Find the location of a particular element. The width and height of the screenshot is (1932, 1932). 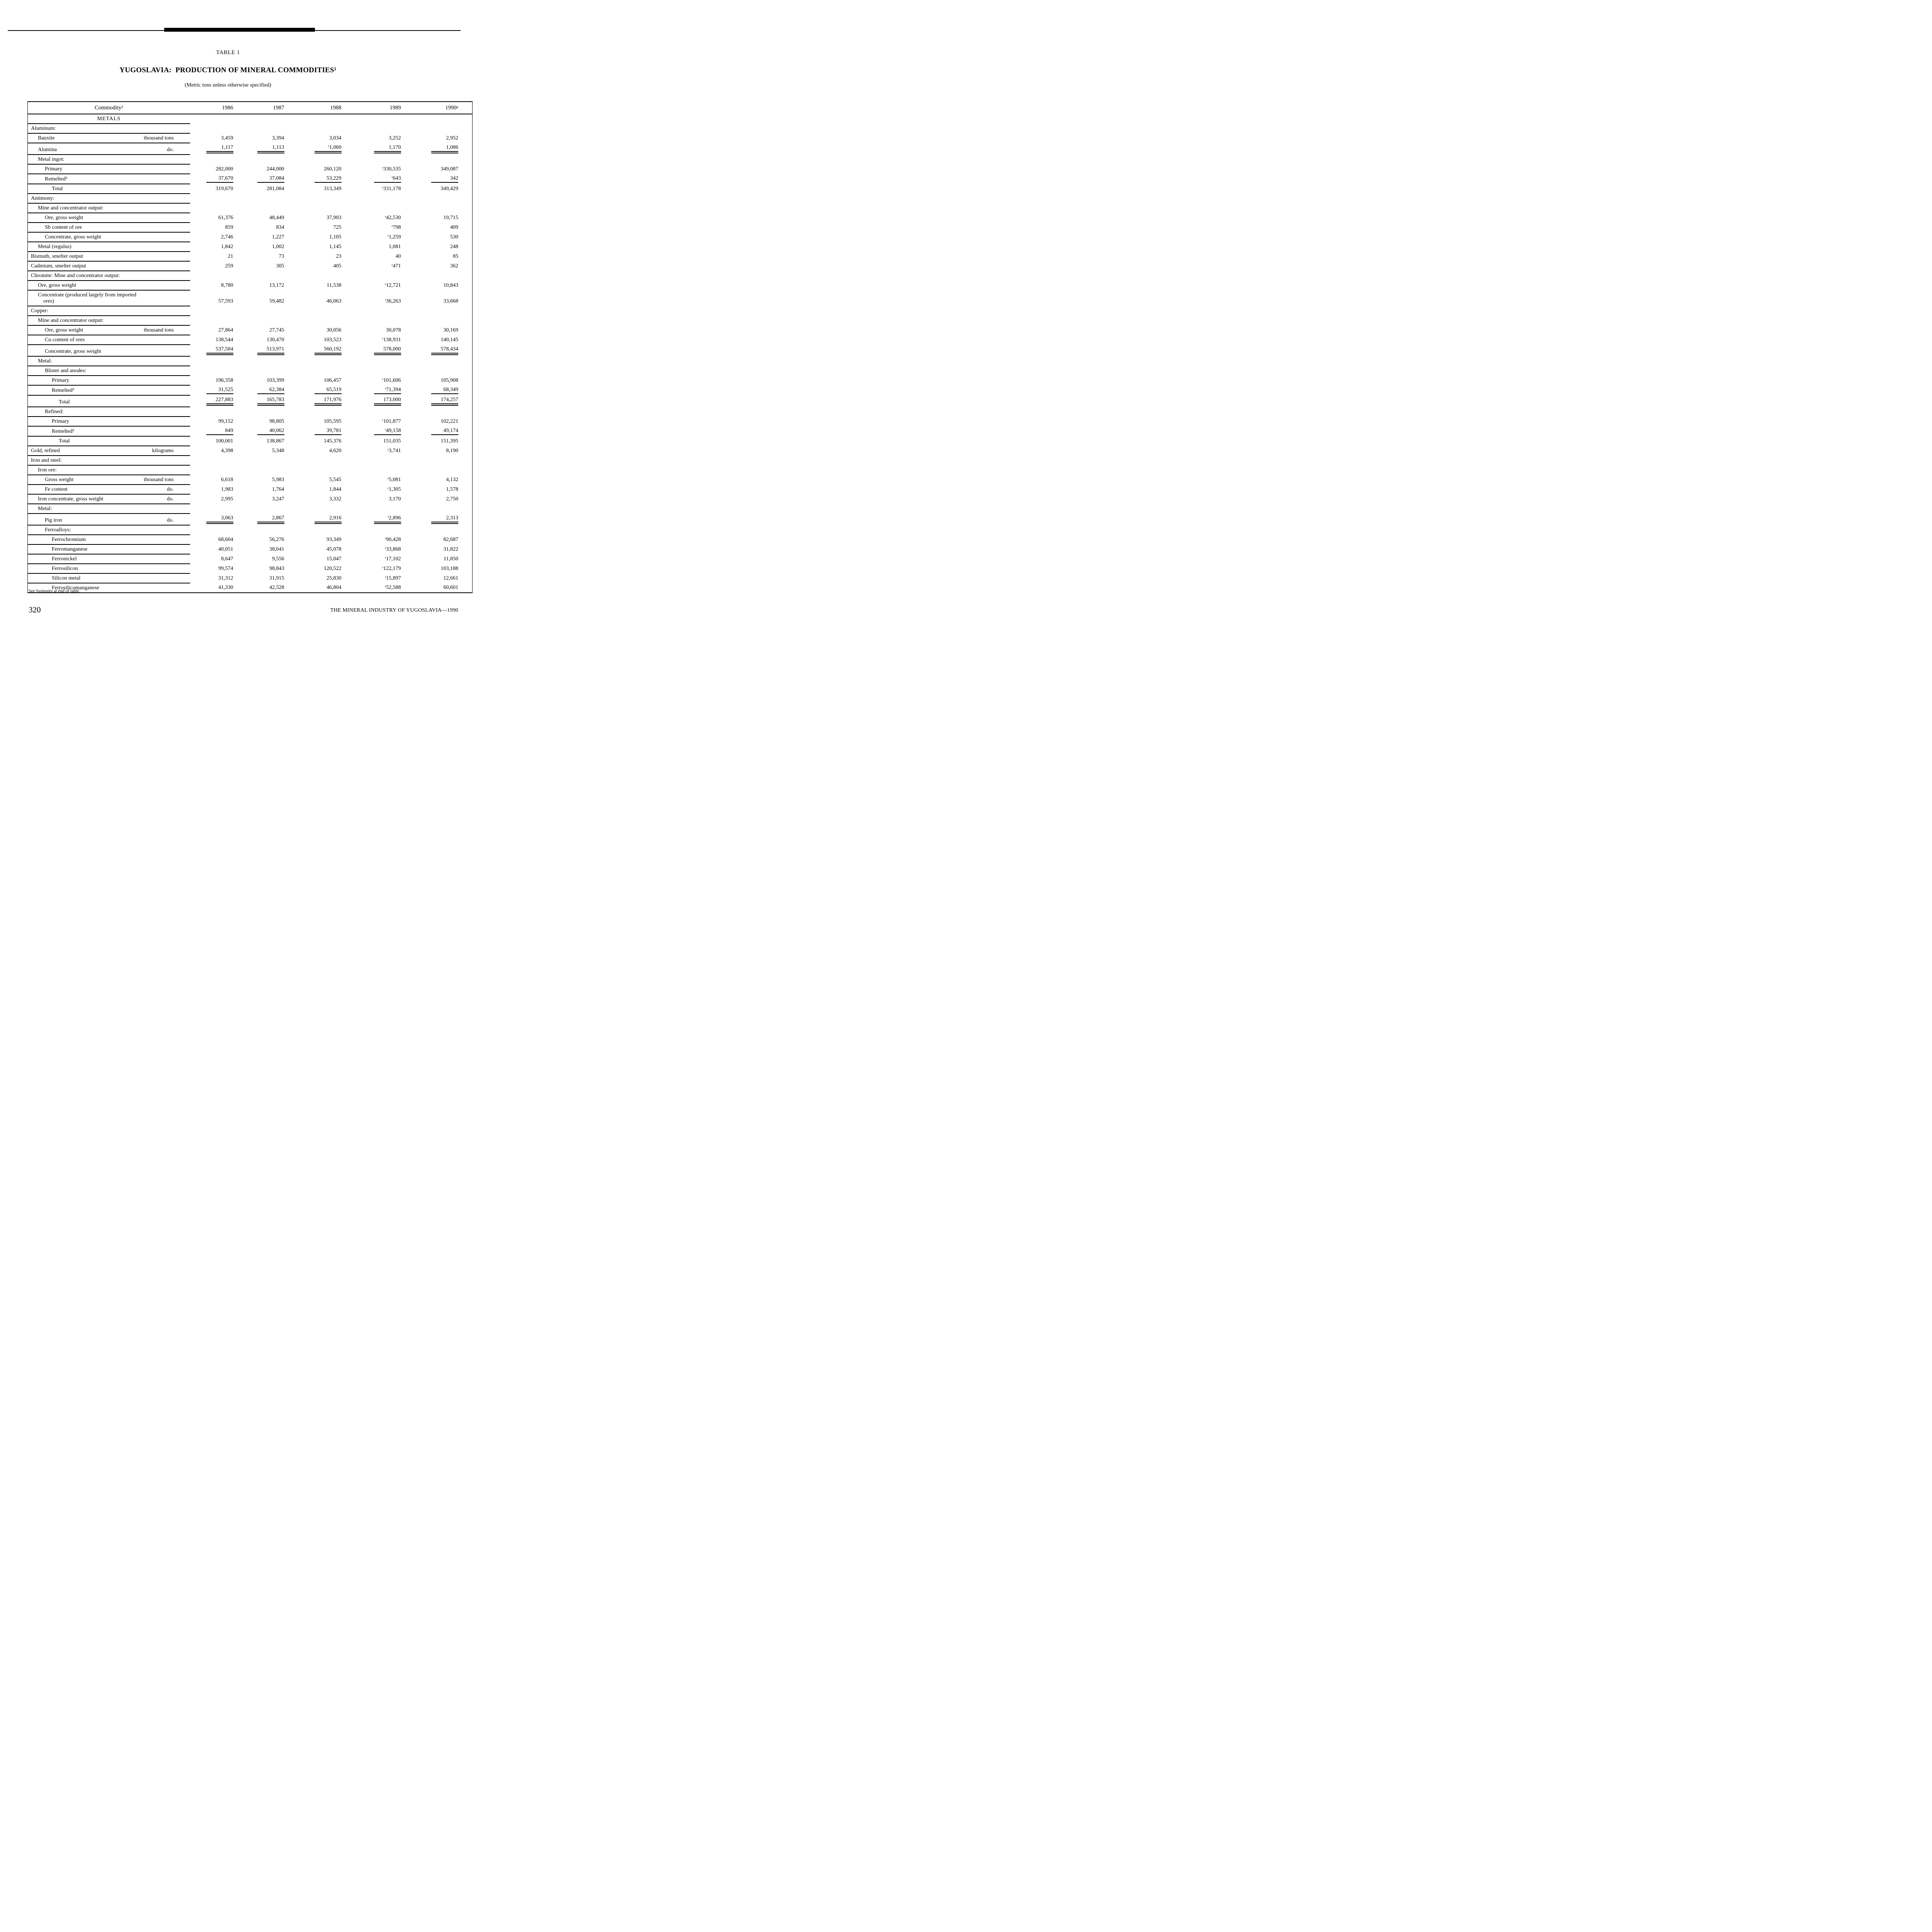

table-row: Iron and steel: is located at coordinates (250, 461).